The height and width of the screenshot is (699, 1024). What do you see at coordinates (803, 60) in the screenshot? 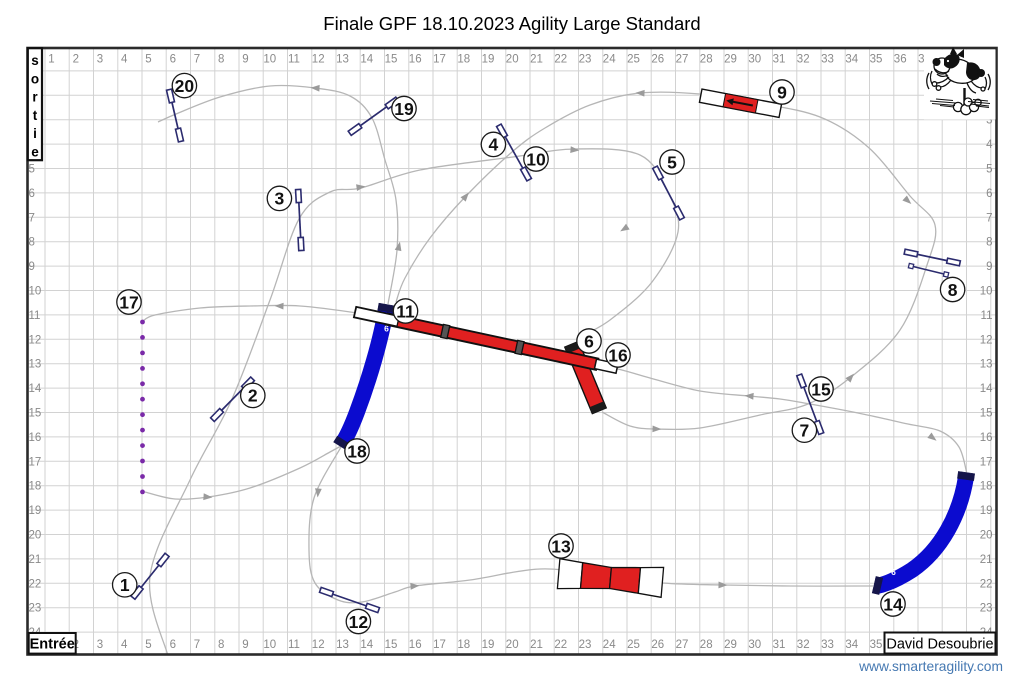
I see `svg-text: 32` at bounding box center [803, 60].